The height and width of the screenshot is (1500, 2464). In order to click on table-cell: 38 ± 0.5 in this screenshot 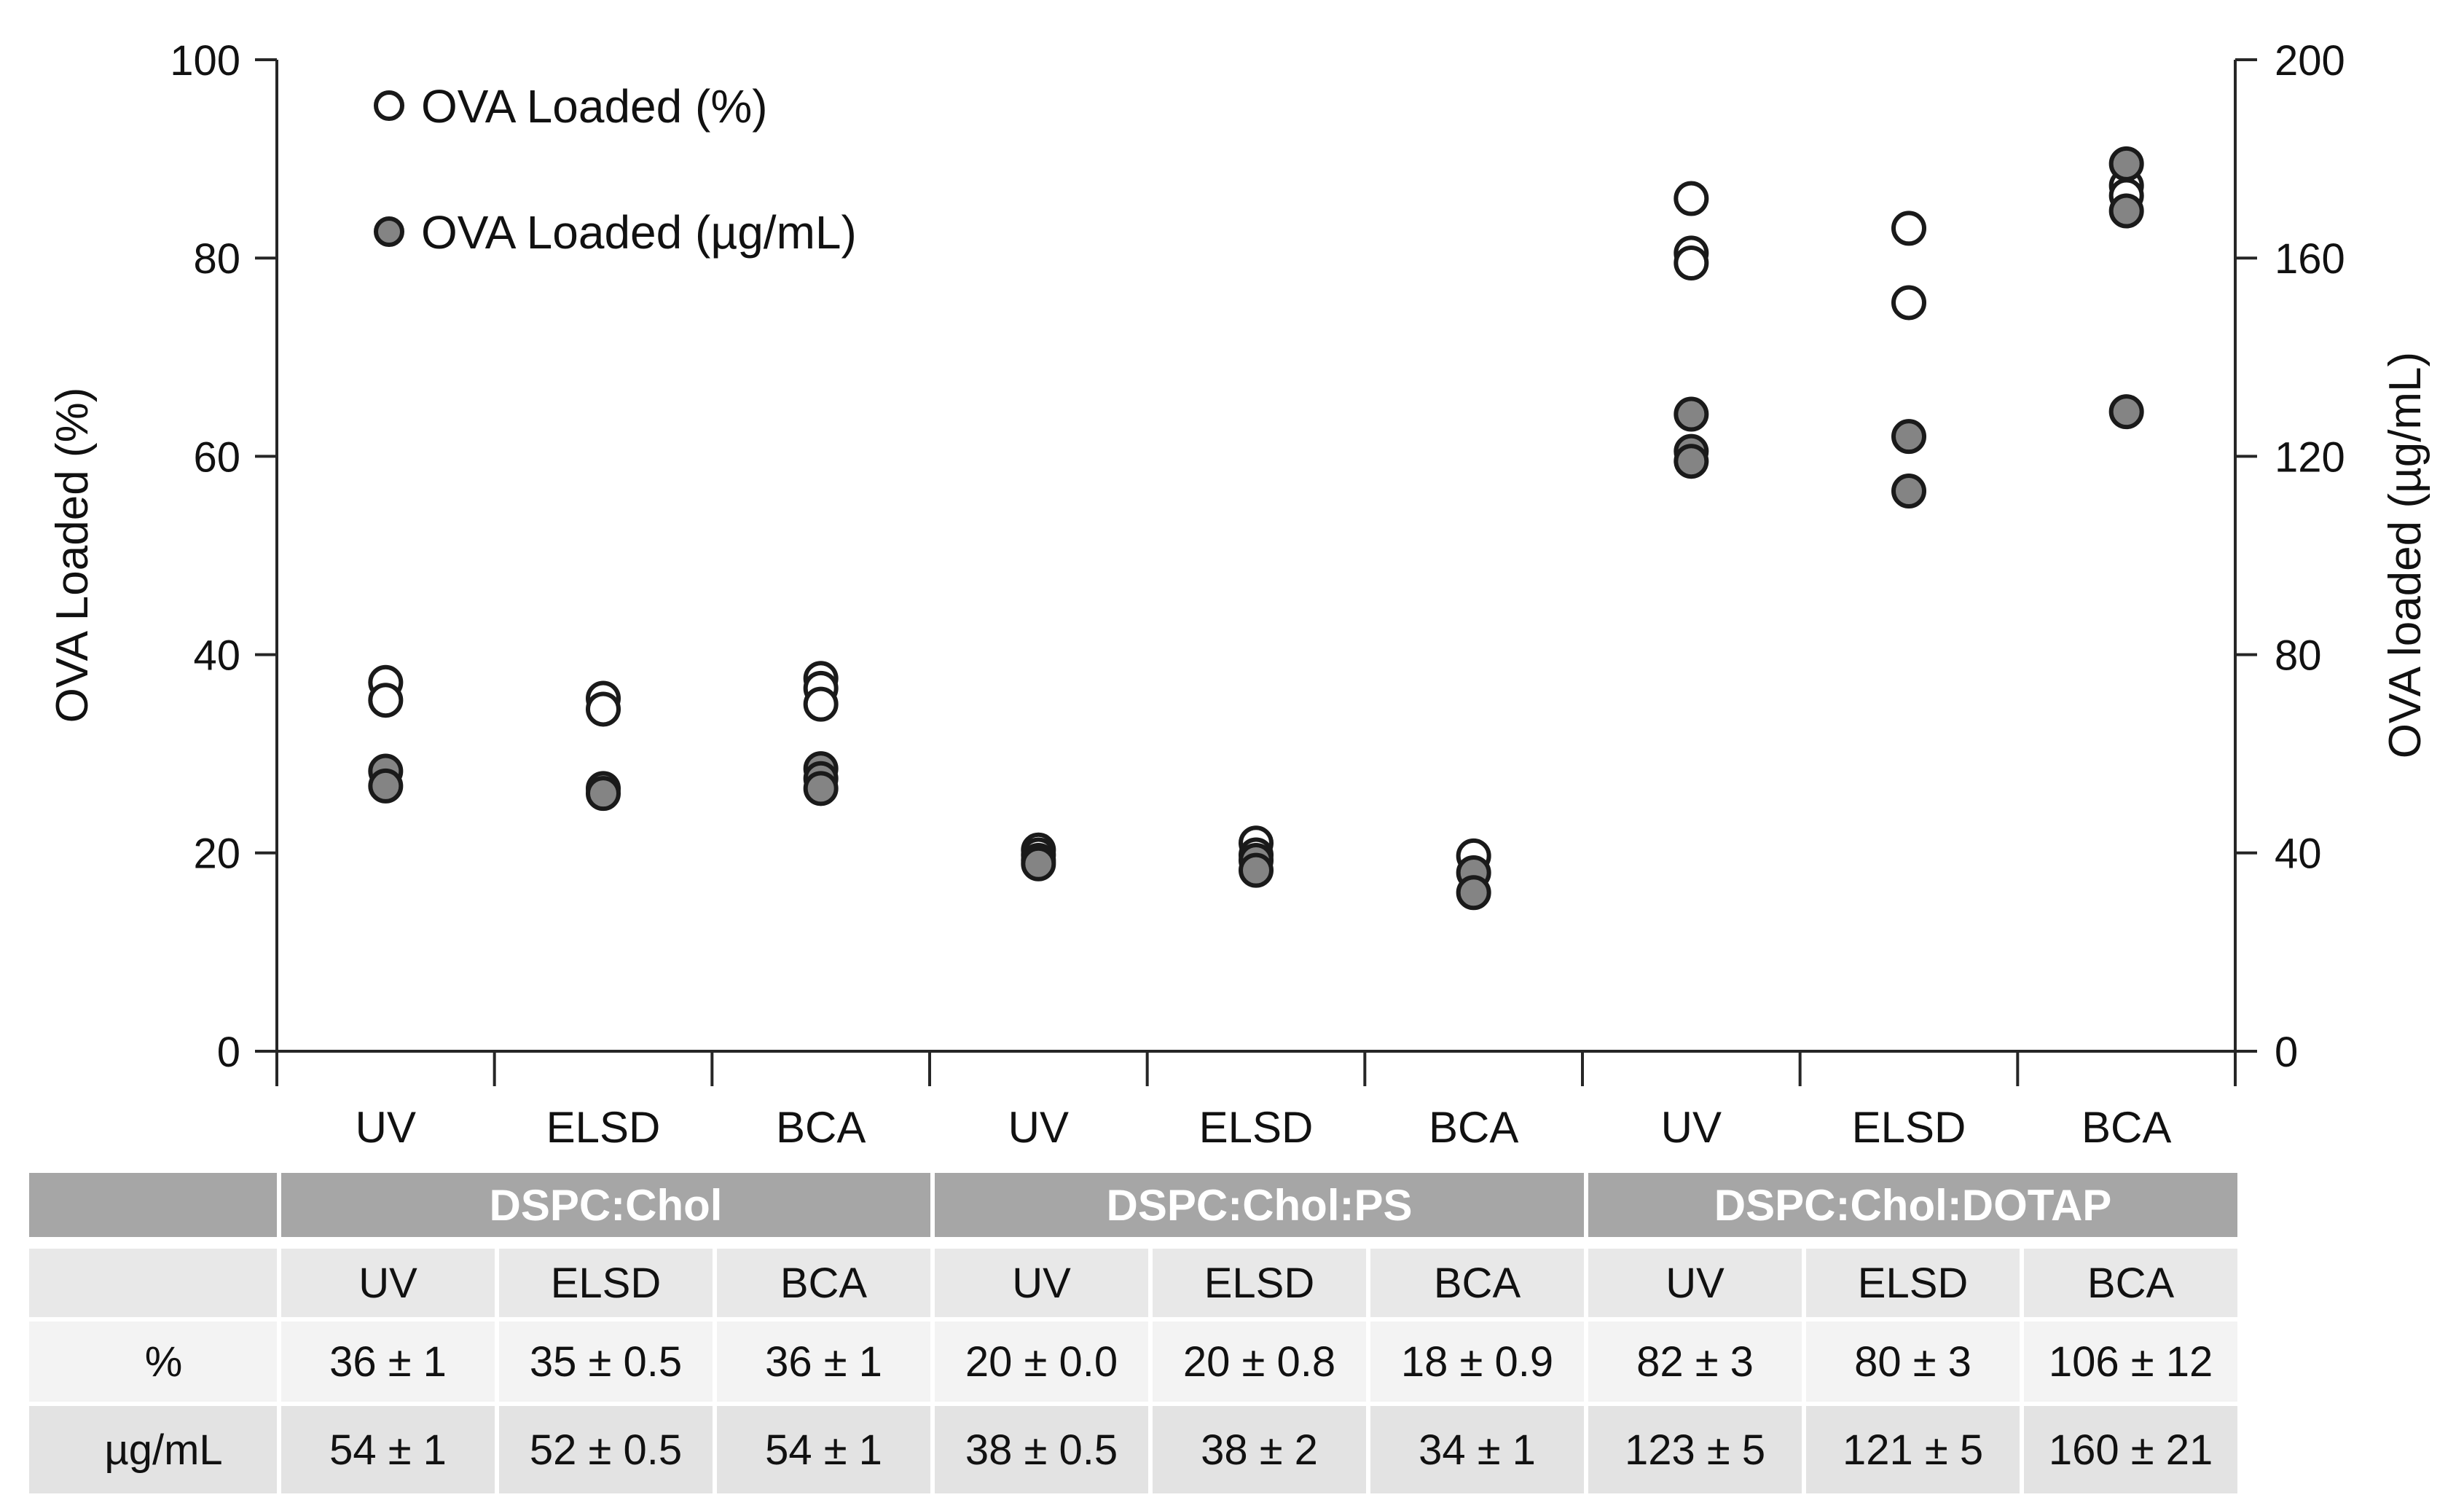, I will do `click(1041, 1450)`.